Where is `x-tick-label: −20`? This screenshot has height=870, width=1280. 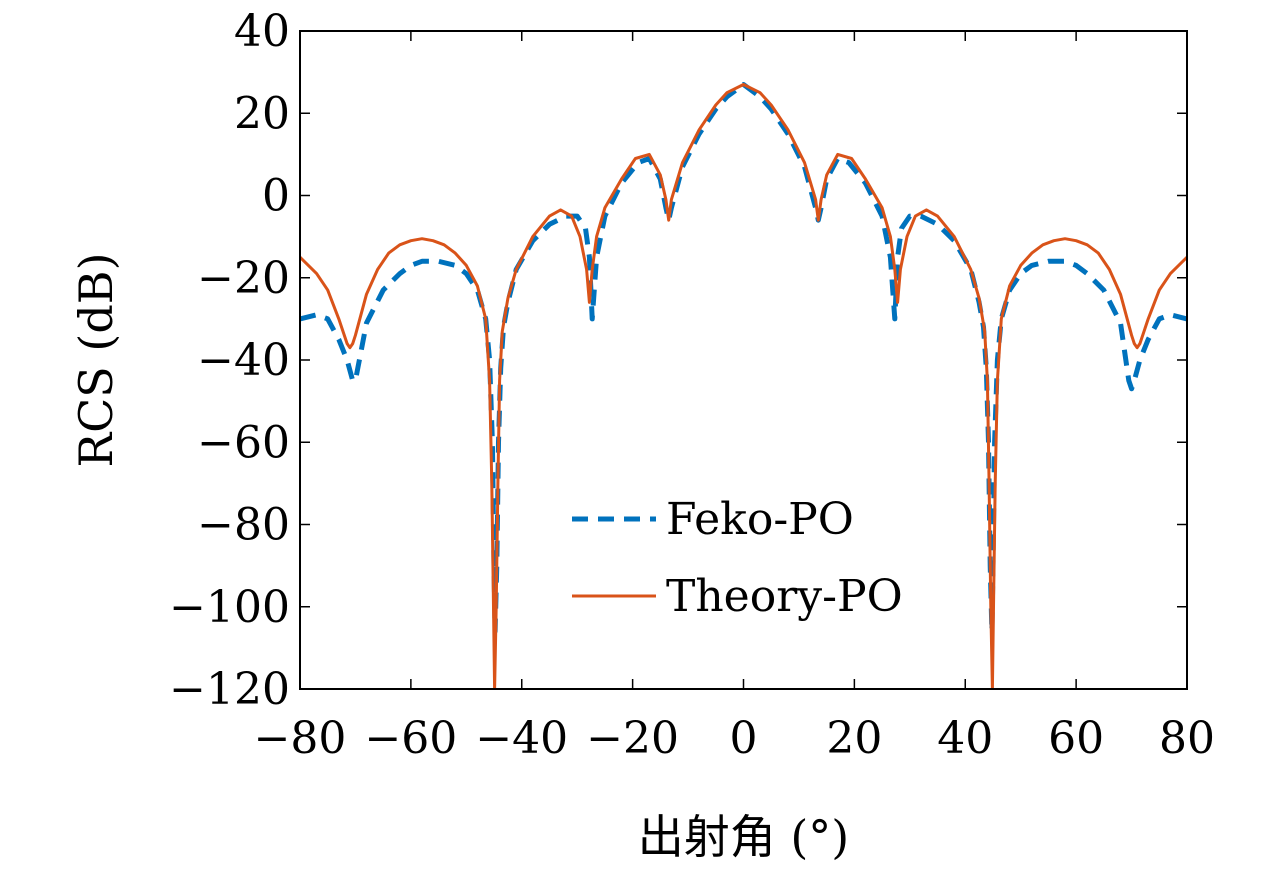 x-tick-label: −20 is located at coordinates (632, 738).